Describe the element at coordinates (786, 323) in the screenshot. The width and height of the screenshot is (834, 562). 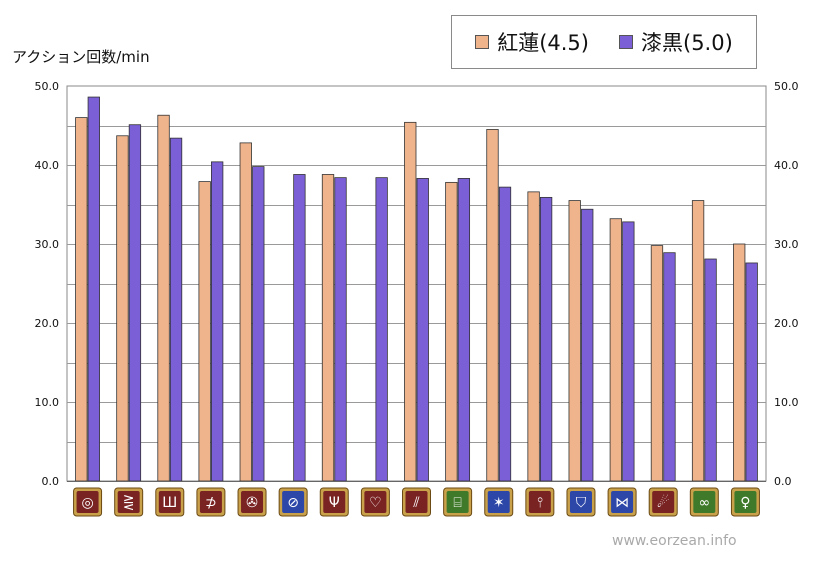
I see `y-tick-label-right: 20.0` at that location.